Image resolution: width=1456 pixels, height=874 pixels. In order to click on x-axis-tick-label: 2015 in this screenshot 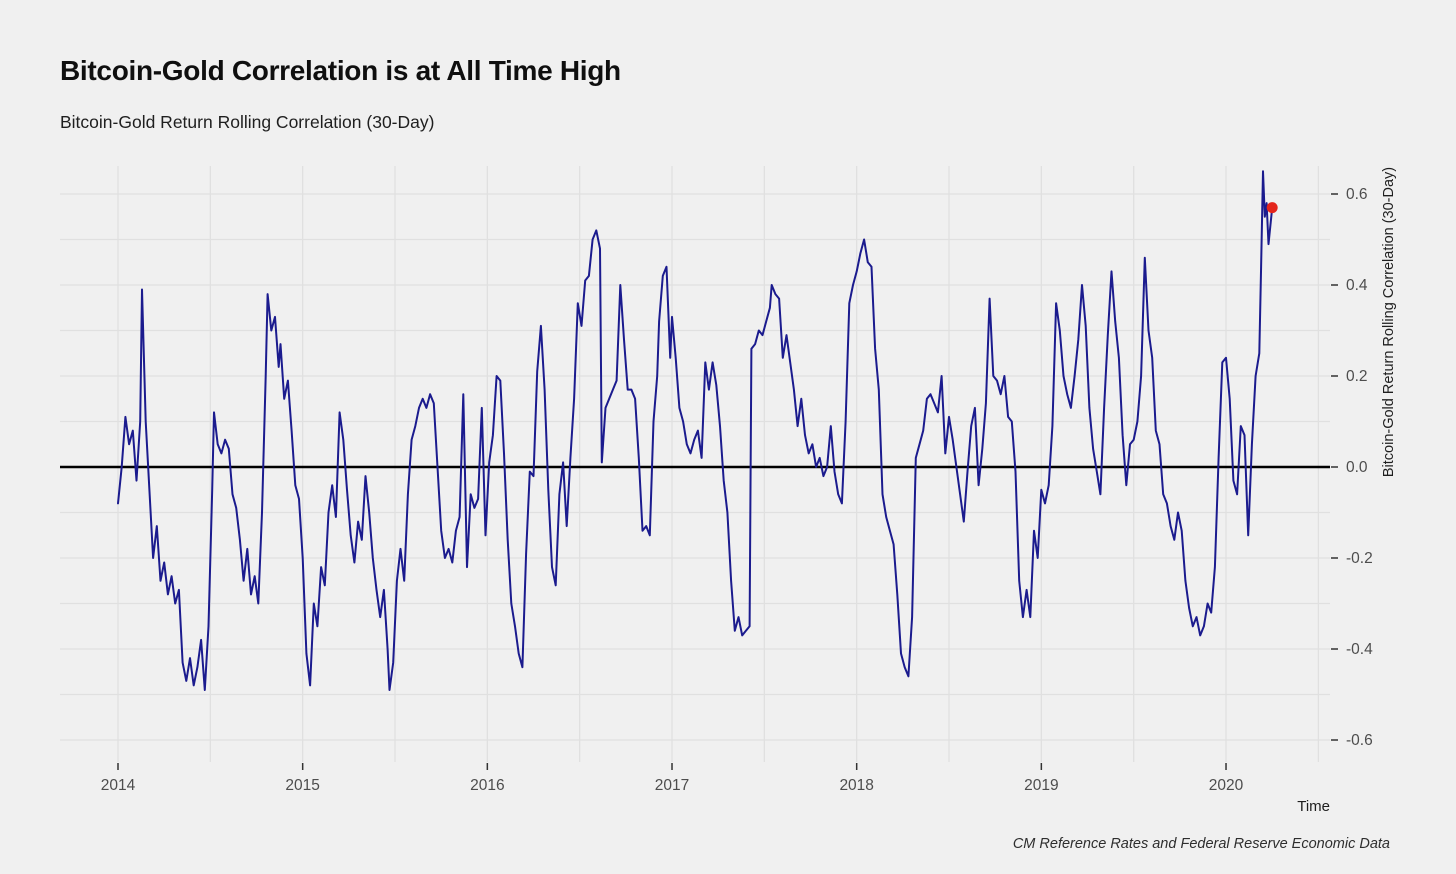, I will do `click(302, 785)`.